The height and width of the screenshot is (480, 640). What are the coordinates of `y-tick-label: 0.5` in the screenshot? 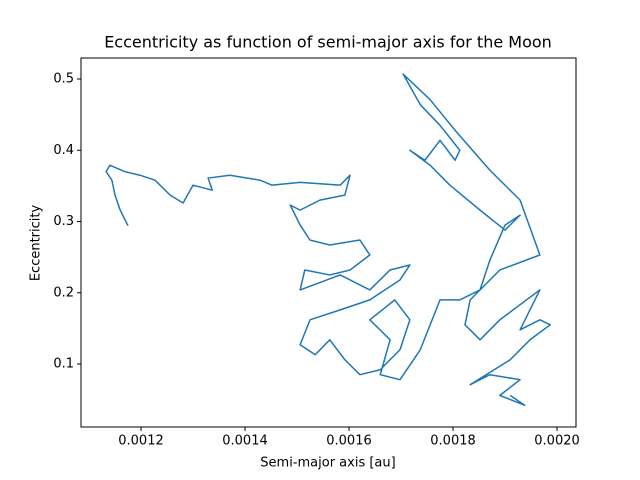 It's located at (63, 79).